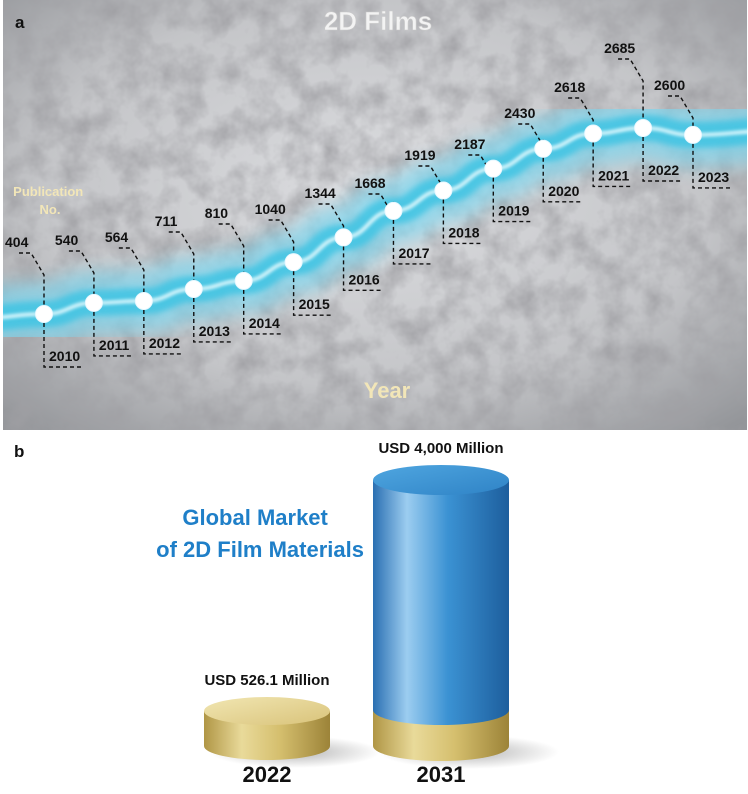 The width and height of the screenshot is (748, 794). Describe the element at coordinates (255, 517) in the screenshot. I see `market-title-line1: Global Market` at that location.